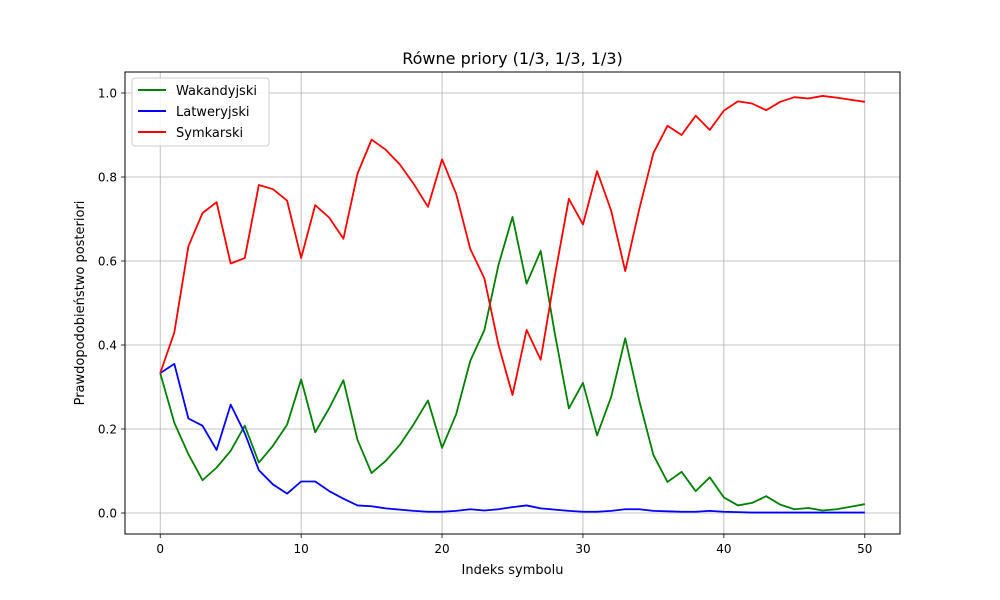 Image resolution: width=1000 pixels, height=600 pixels. Describe the element at coordinates (864, 549) in the screenshot. I see `x-tick-label: 50` at that location.